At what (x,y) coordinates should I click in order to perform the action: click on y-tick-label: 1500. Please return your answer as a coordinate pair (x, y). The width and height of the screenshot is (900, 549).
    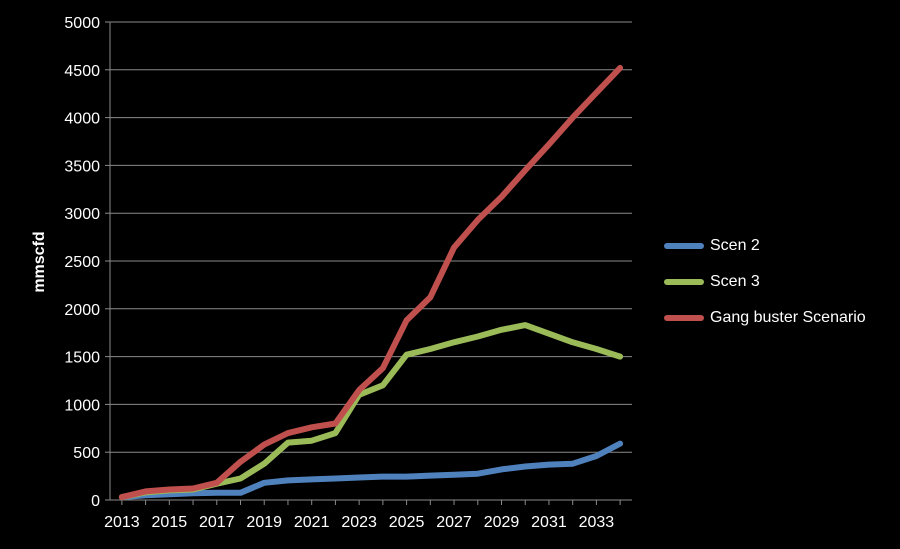
    Looking at the image, I should click on (82, 358).